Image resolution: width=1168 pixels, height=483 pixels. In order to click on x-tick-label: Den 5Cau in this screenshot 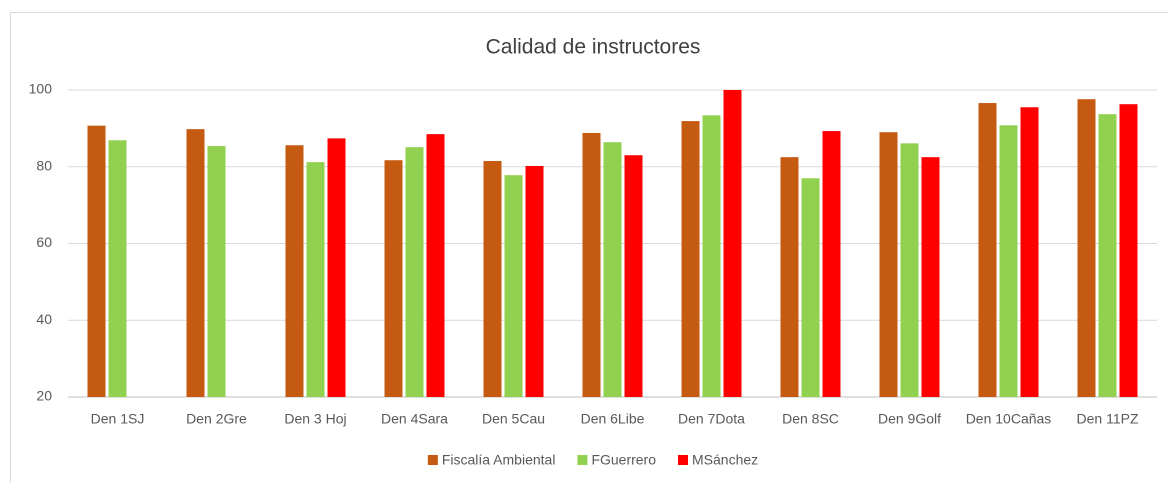, I will do `click(513, 419)`.